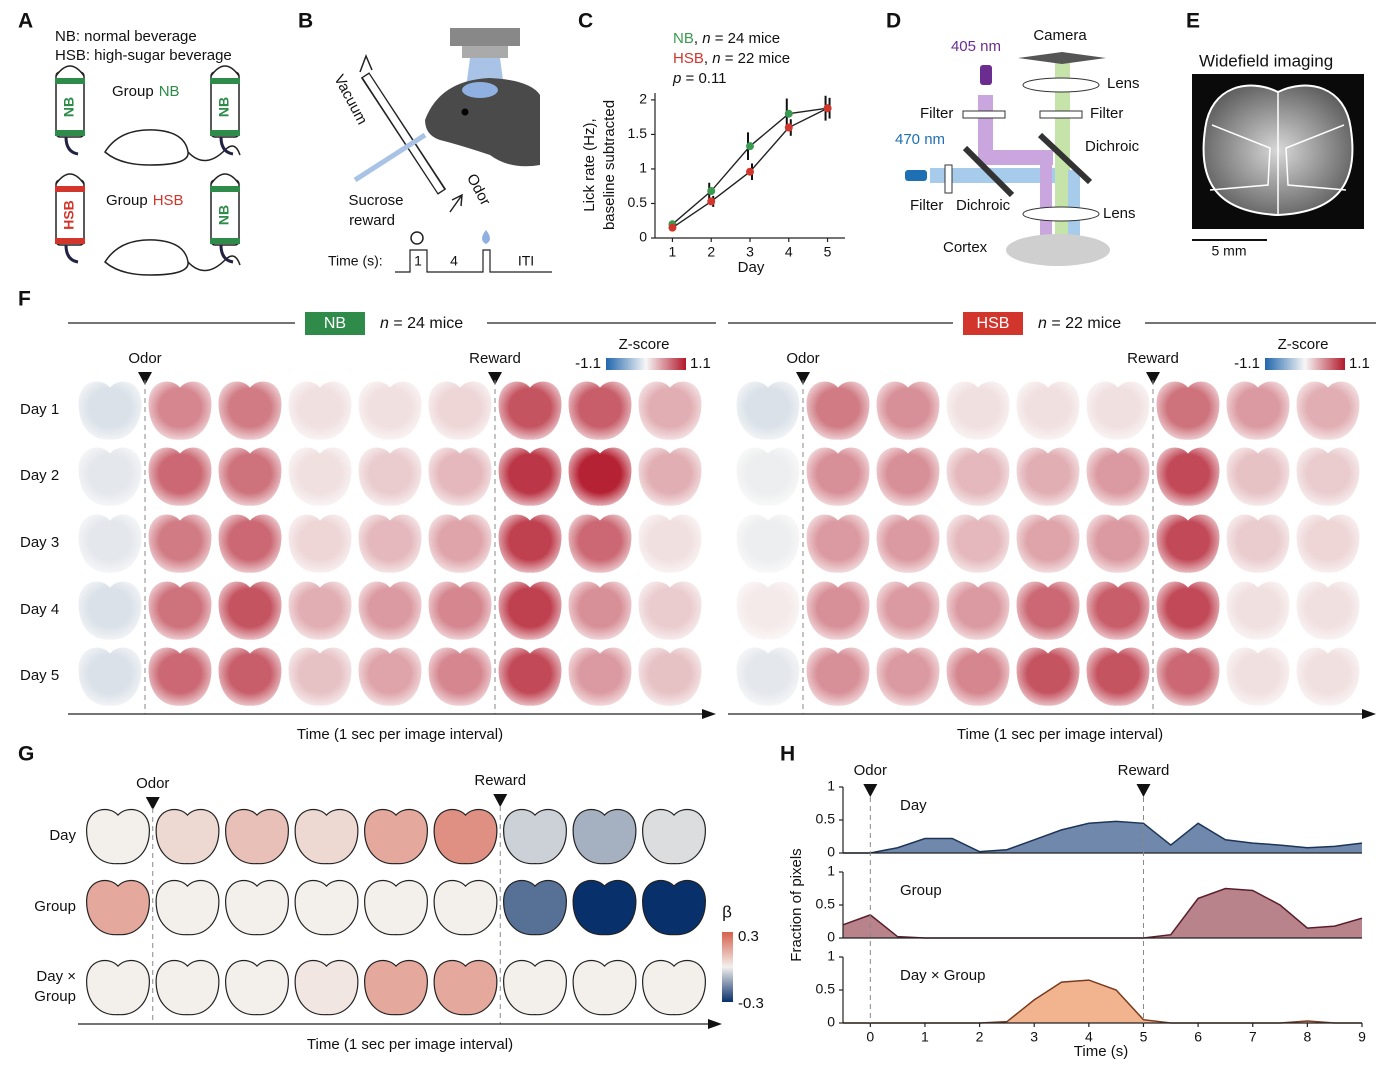  What do you see at coordinates (942, 975) in the screenshot?
I see `row-title: Day × Group` at bounding box center [942, 975].